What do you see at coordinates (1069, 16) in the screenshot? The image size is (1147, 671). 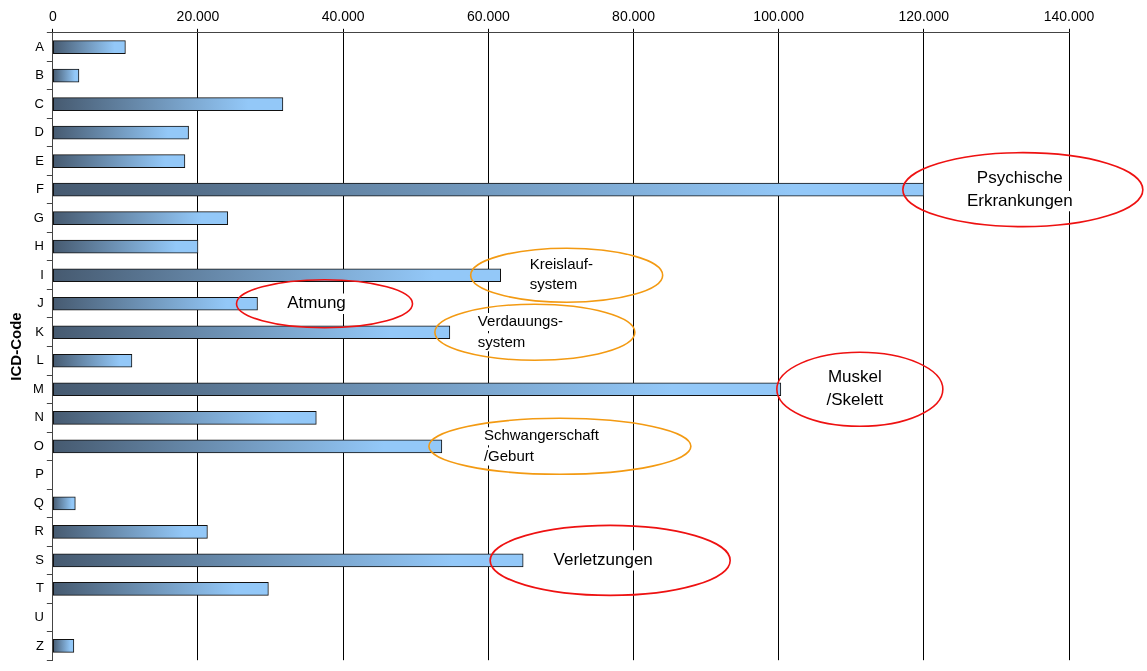 I see `x-tick-label: 140.000` at bounding box center [1069, 16].